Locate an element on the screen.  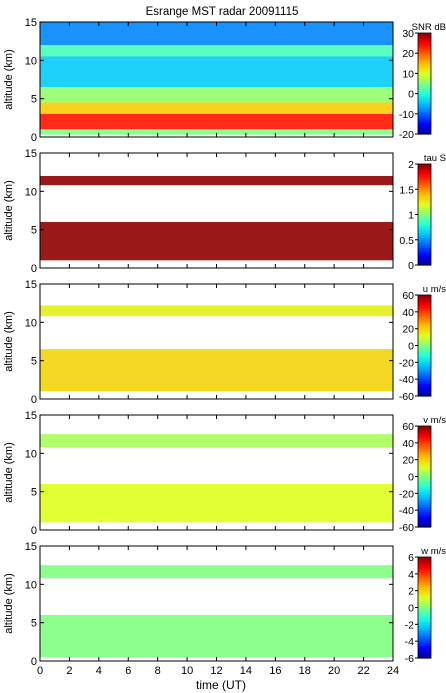
x-tick-label: 12 is located at coordinates (216, 671).